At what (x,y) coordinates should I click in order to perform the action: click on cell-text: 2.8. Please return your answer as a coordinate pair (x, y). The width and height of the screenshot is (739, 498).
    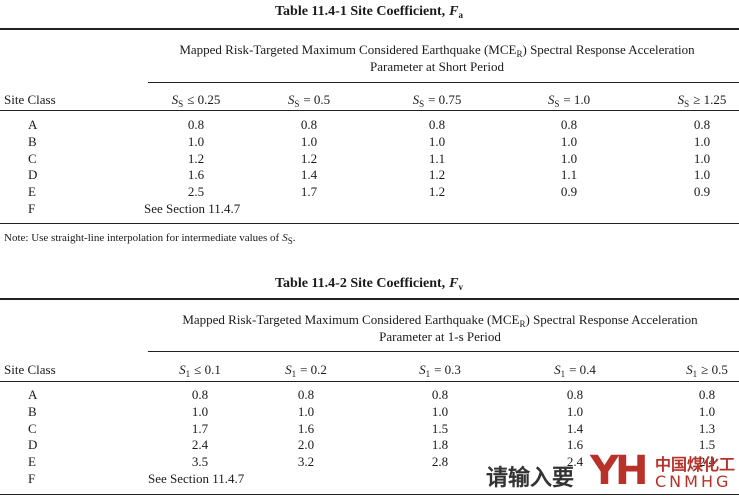
    Looking at the image, I should click on (440, 462).